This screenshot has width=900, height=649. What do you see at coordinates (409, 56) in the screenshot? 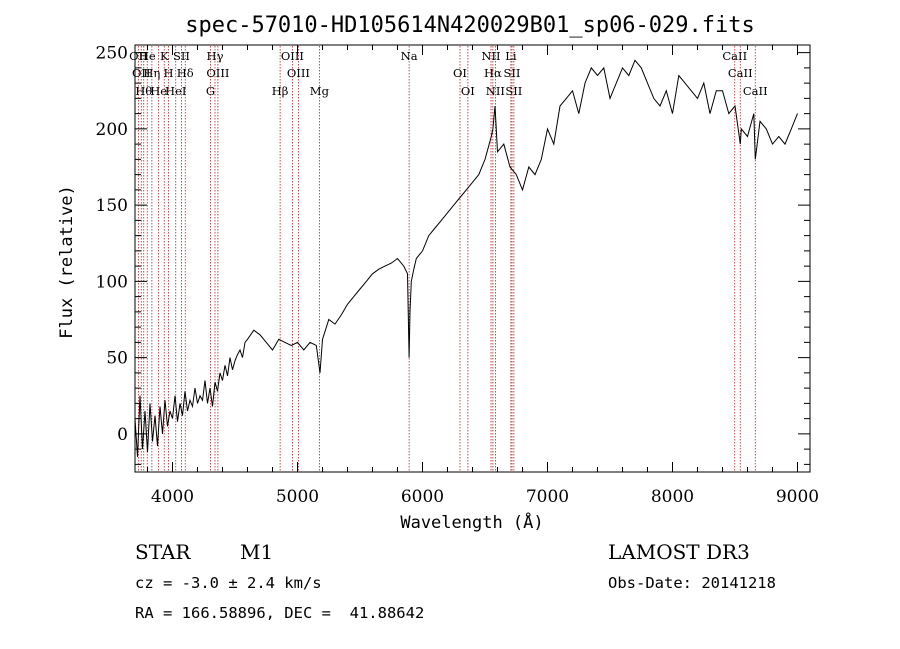
I see `line-label: Na` at bounding box center [409, 56].